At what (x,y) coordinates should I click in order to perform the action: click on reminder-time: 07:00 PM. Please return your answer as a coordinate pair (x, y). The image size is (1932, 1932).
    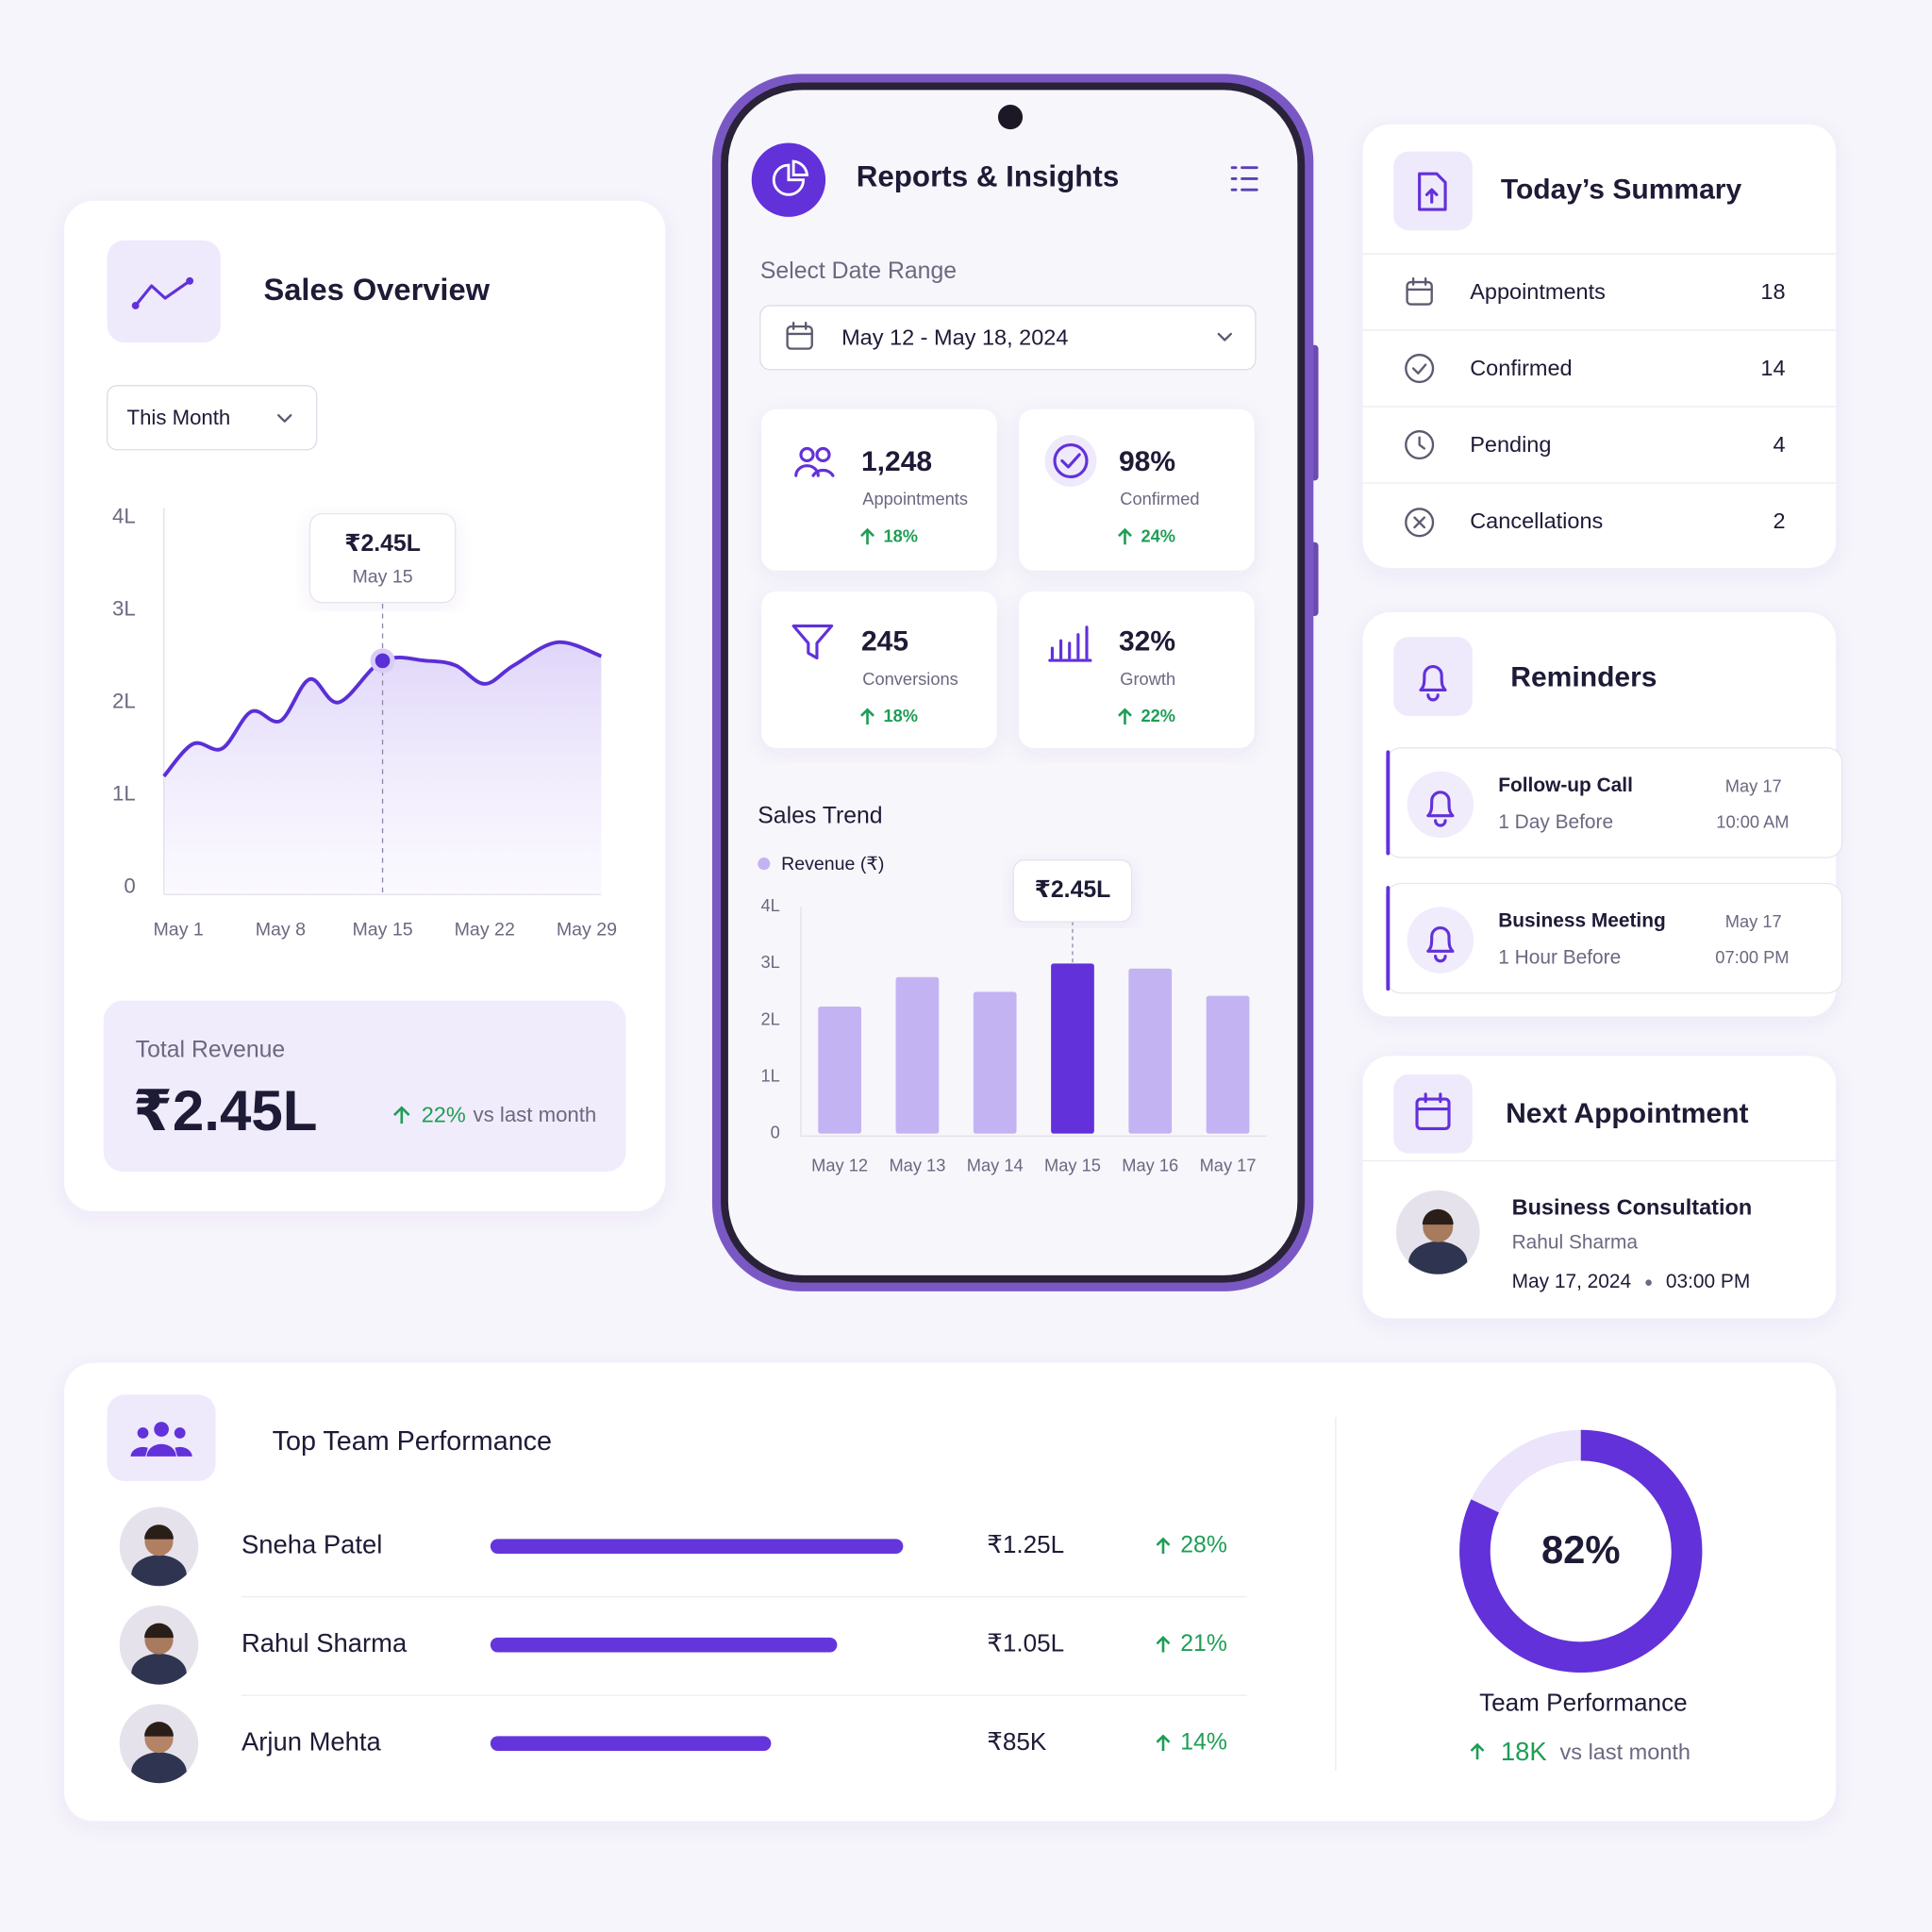
    Looking at the image, I should click on (1752, 957).